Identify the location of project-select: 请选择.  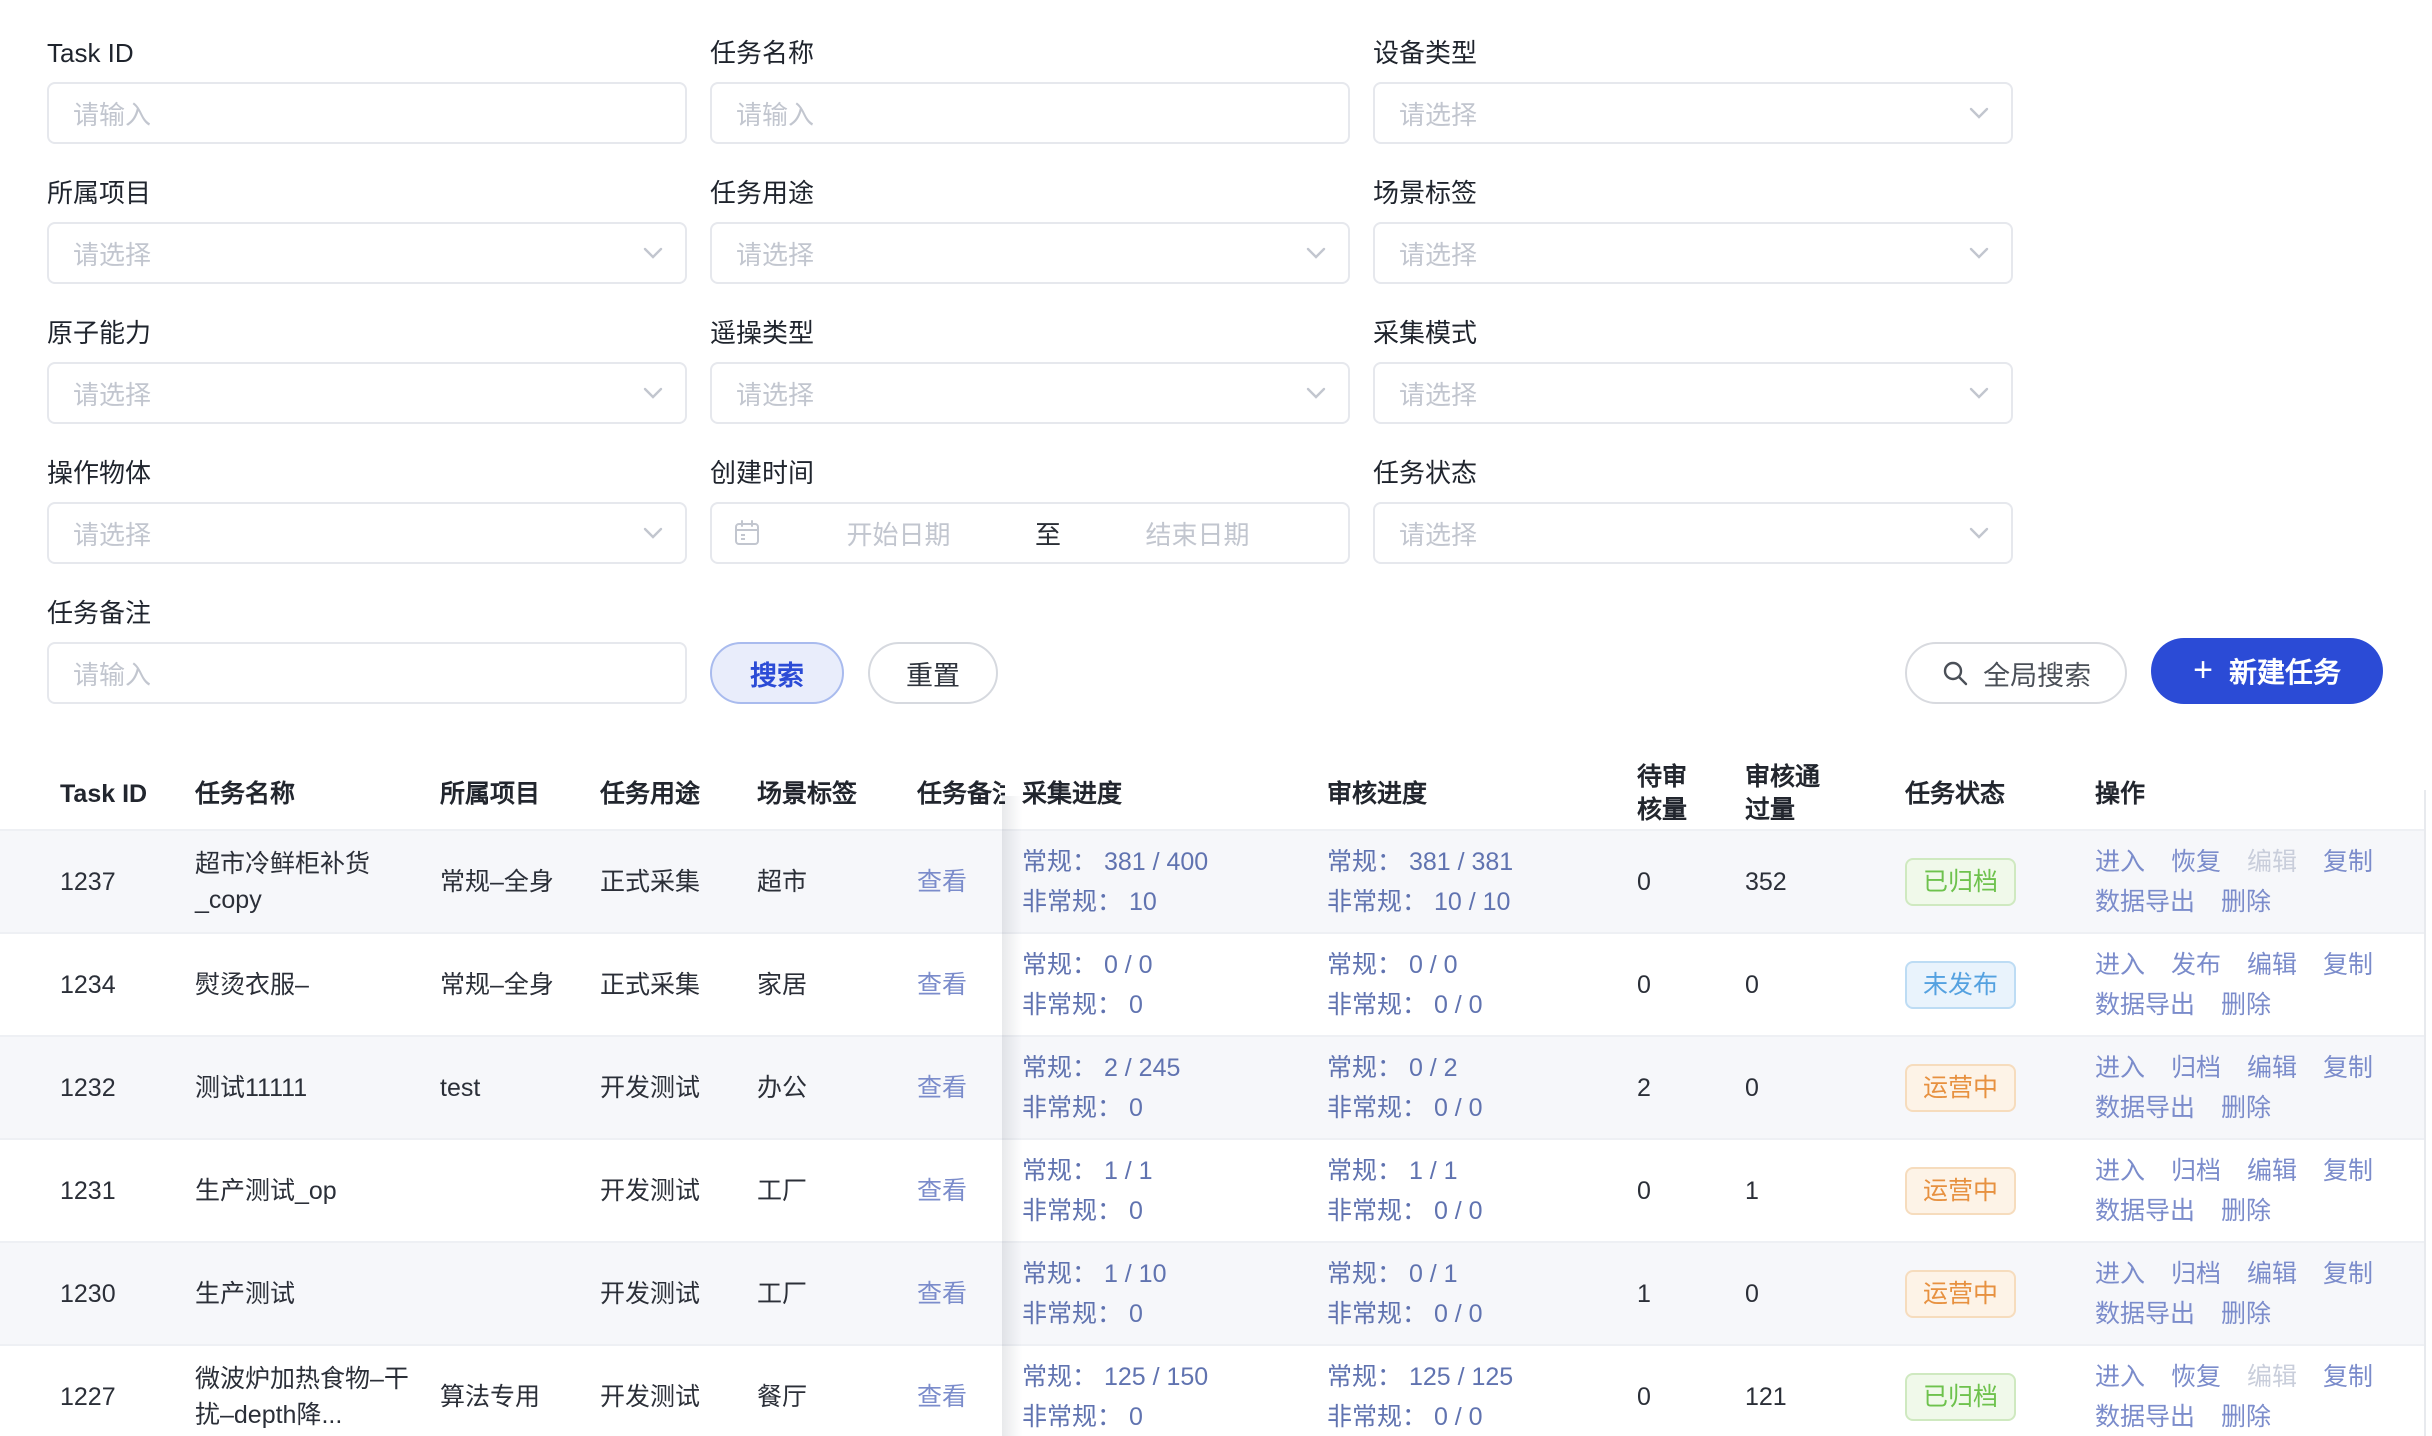
(367, 253).